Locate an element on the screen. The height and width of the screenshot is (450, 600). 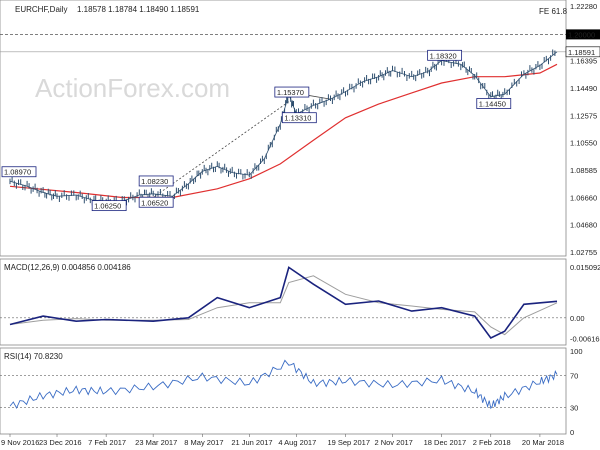
annotation-label: 1.14450 is located at coordinates (492, 104).